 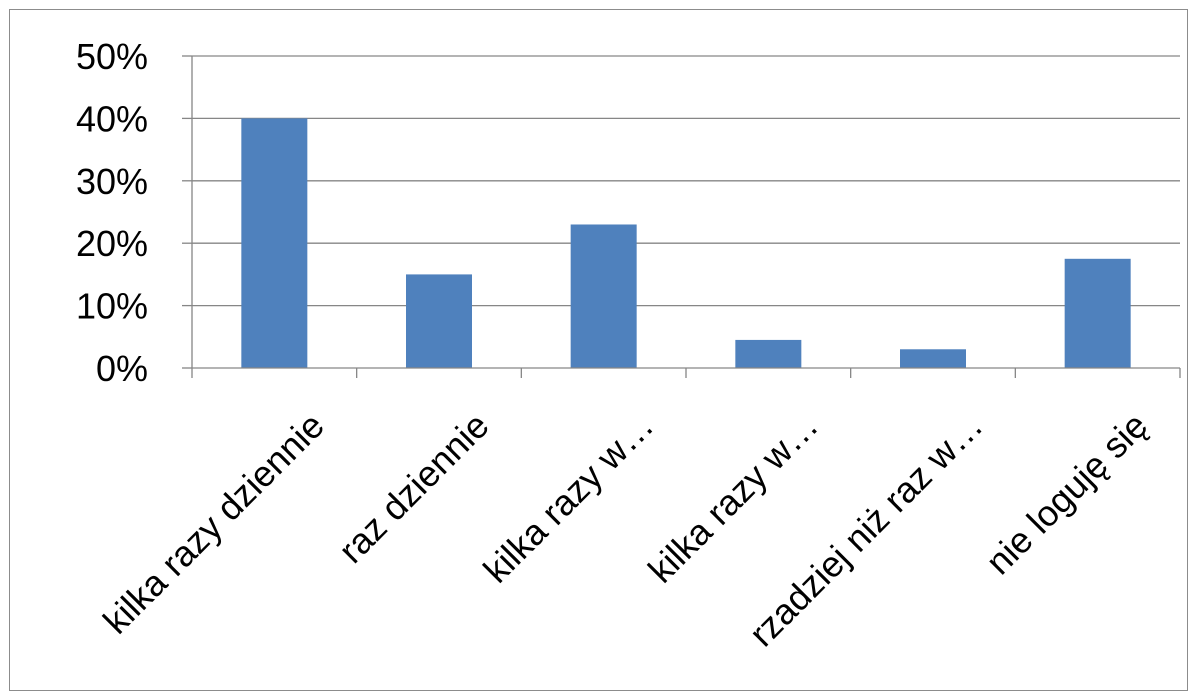 What do you see at coordinates (1067, 494) in the screenshot?
I see `x-tick-label: nie loguję się` at bounding box center [1067, 494].